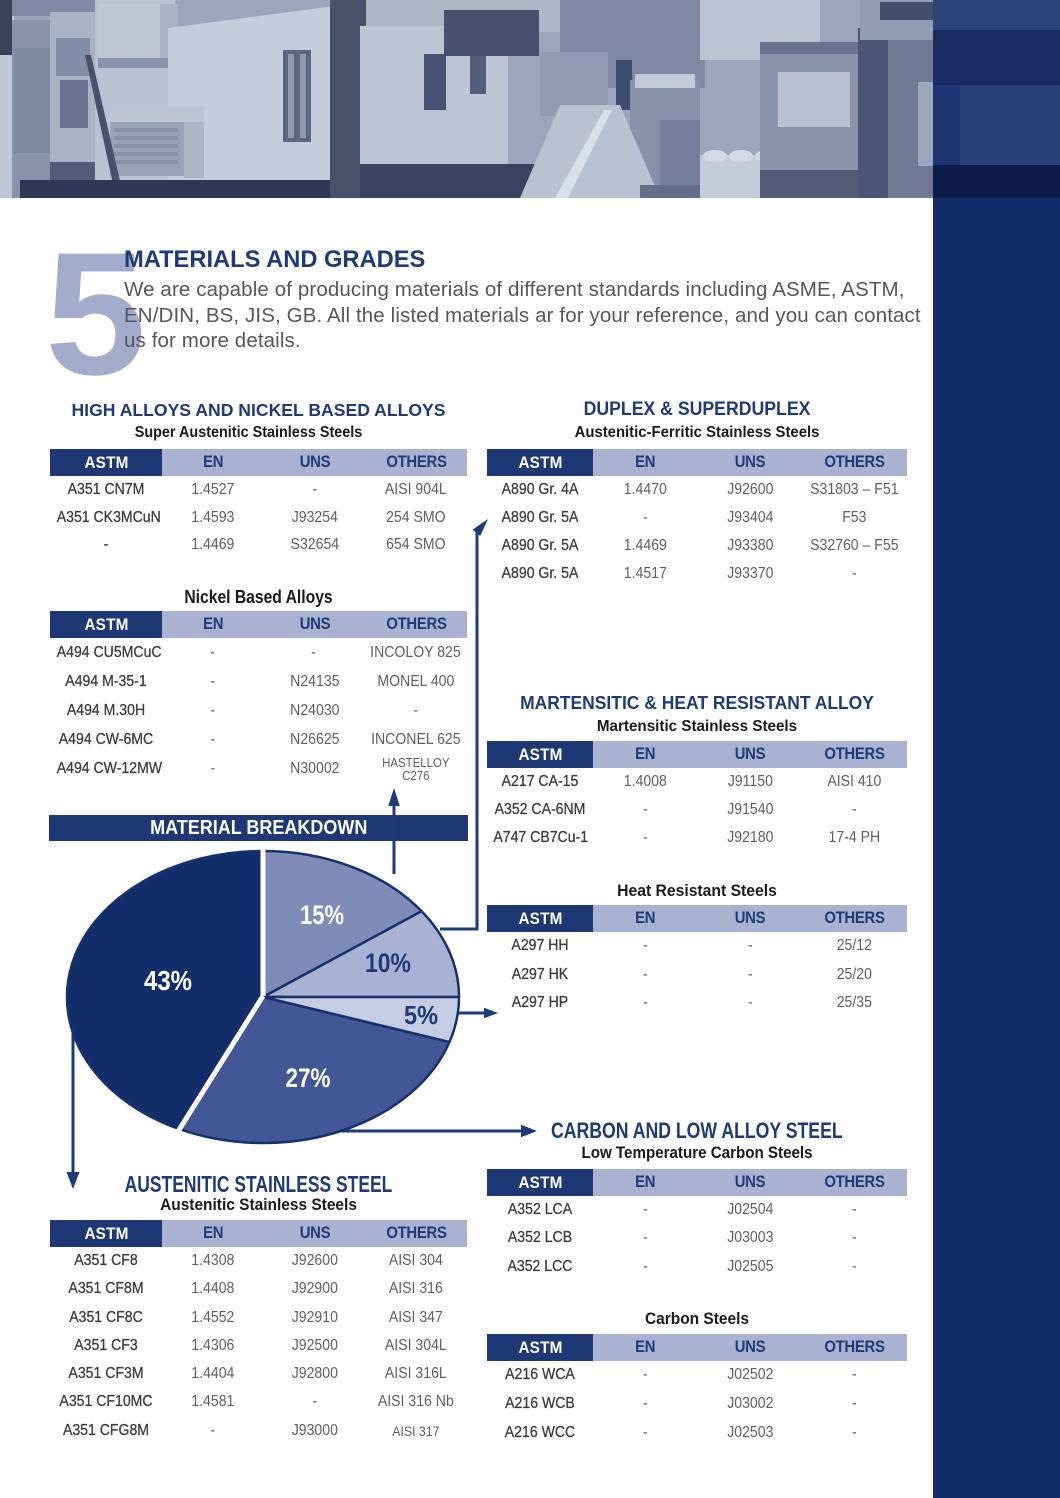 This screenshot has width=1060, height=1498. I want to click on svg-text: 27%, so click(308, 1078).